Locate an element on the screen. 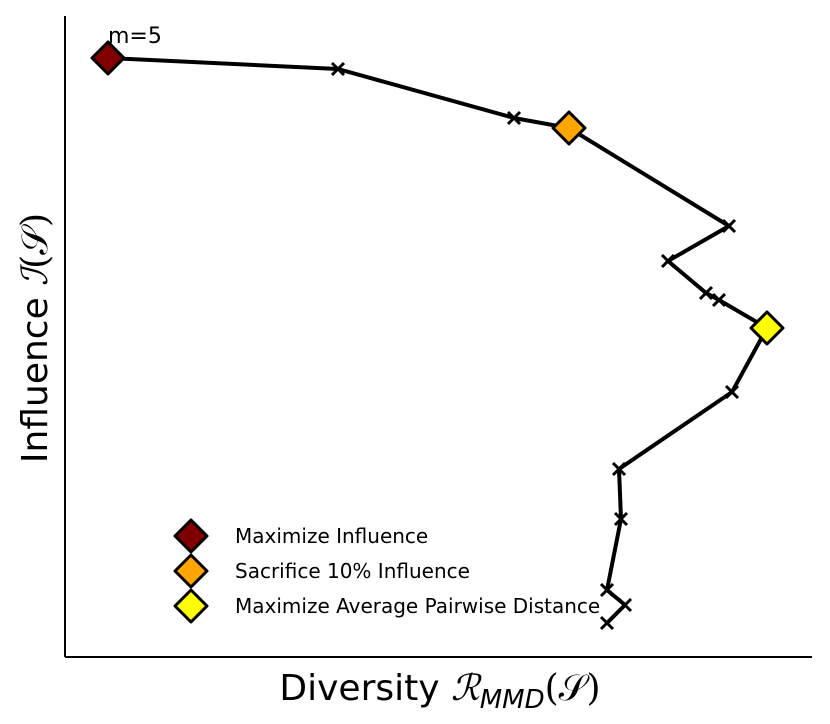  legend-label: Sacrifice 10% Influence is located at coordinates (352, 571).